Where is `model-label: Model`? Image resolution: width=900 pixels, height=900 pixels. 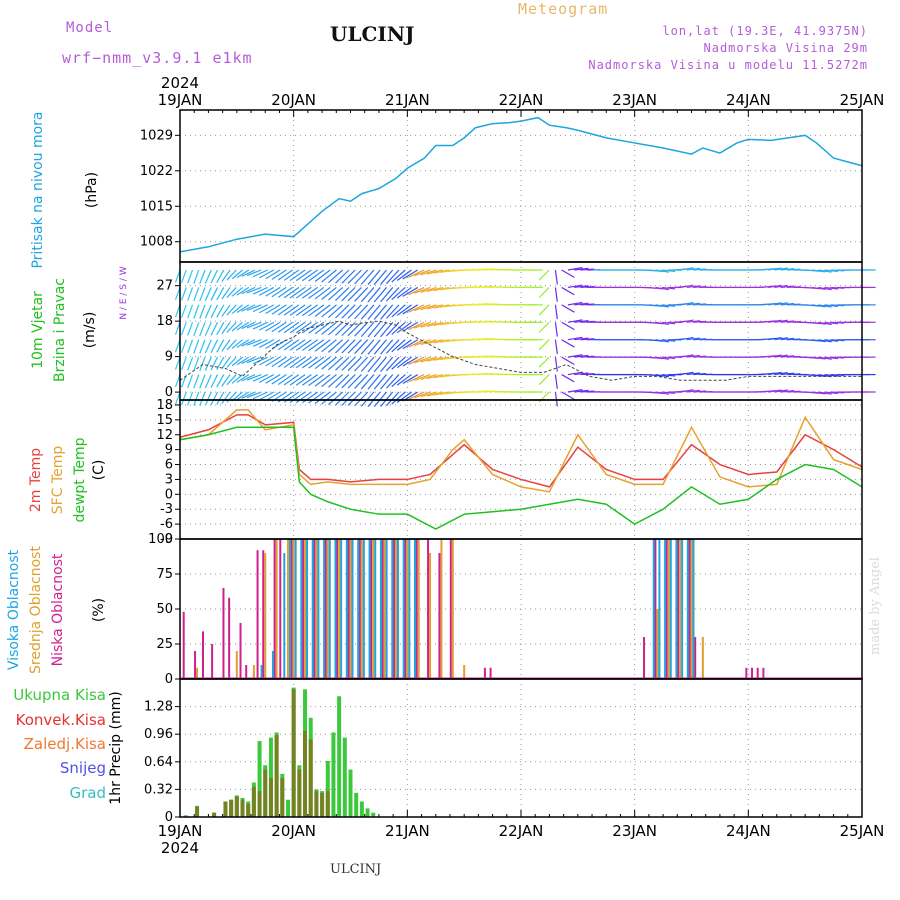 model-label: Model is located at coordinates (90, 28).